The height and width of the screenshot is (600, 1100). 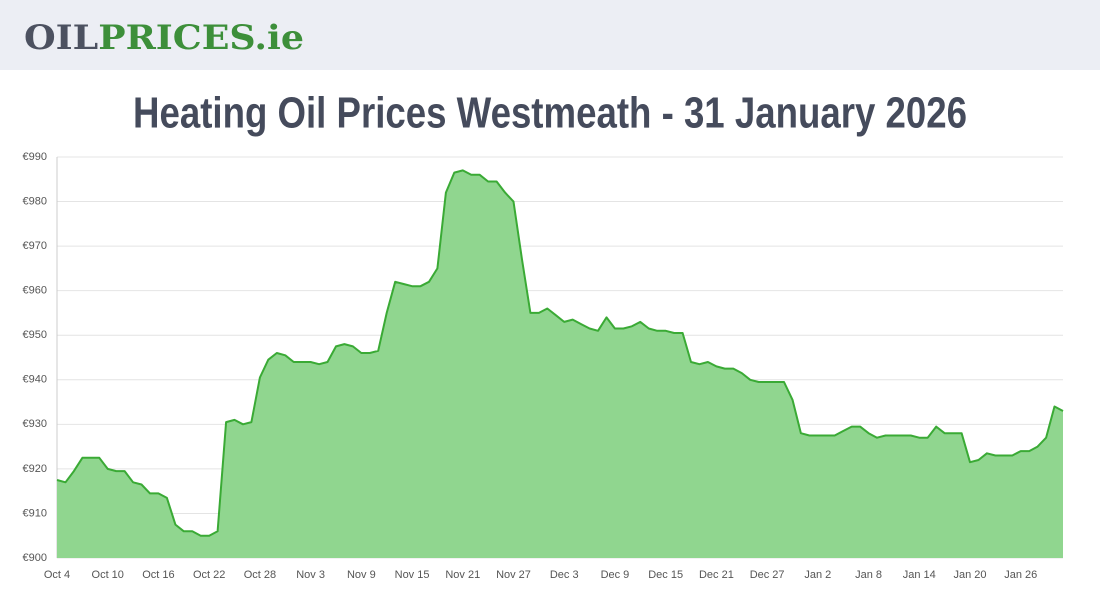 What do you see at coordinates (158, 575) in the screenshot?
I see `x-tick-label: Oct 16` at bounding box center [158, 575].